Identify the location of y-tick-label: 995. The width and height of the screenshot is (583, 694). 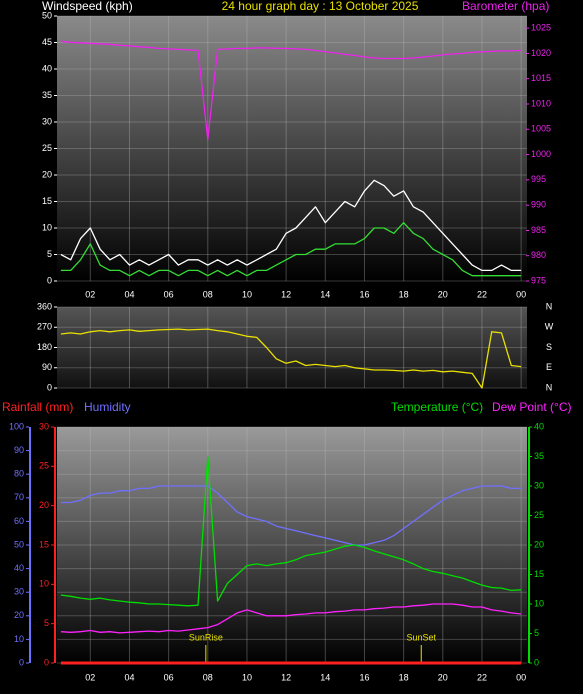
(538, 179).